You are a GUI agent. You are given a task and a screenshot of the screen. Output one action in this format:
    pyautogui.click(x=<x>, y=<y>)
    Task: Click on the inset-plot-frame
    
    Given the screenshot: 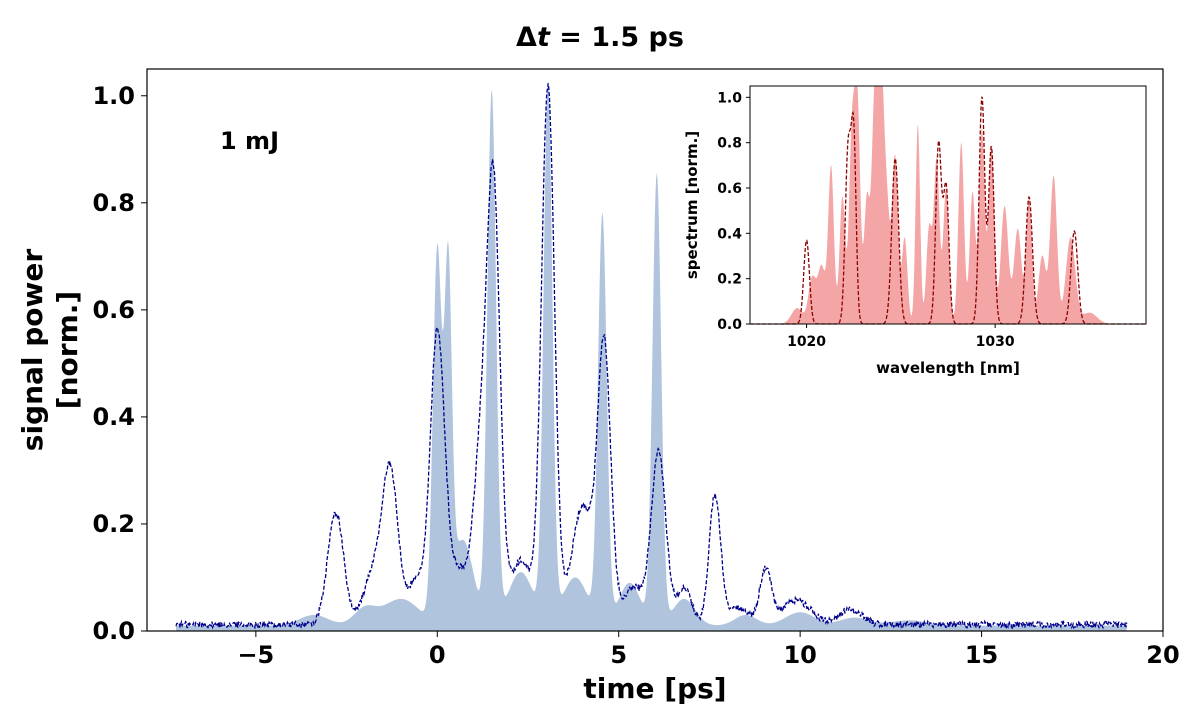 What is the action you would take?
    pyautogui.click(x=948, y=205)
    